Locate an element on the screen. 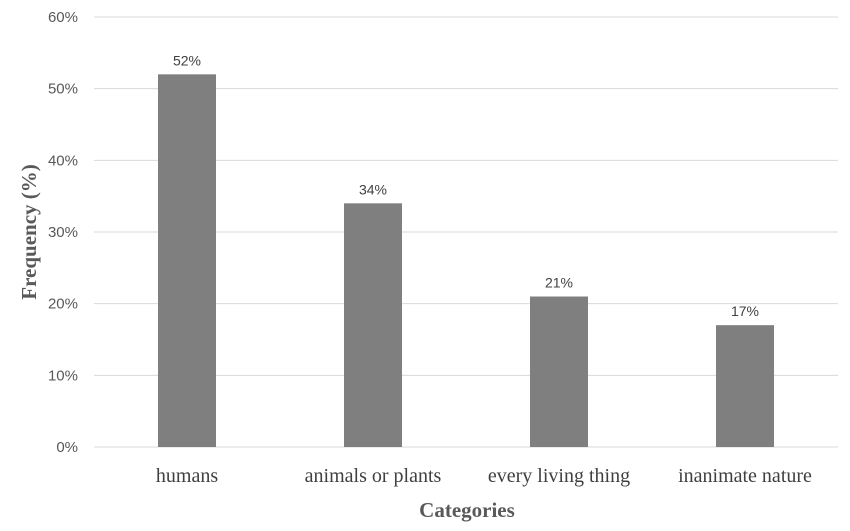 The width and height of the screenshot is (850, 531). bar-inanimate-nature is located at coordinates (745, 386).